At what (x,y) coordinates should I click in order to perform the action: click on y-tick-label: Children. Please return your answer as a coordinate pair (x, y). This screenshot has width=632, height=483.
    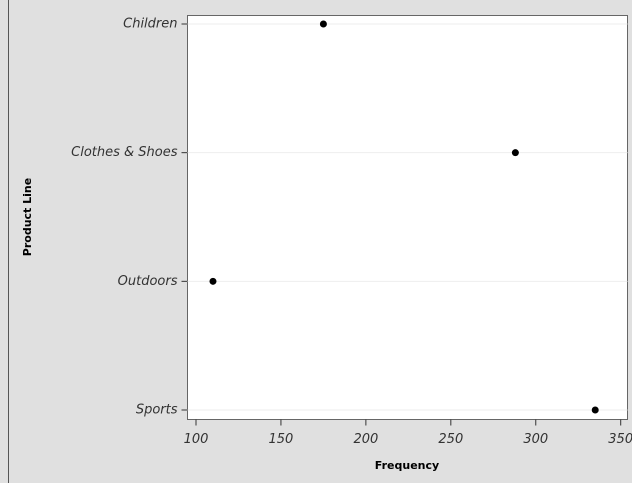
    Looking at the image, I should click on (150, 24).